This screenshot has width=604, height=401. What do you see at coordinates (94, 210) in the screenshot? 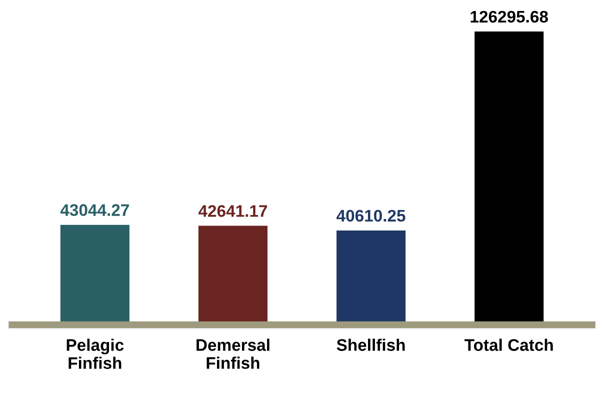
I see `data-label: 43044.27` at bounding box center [94, 210].